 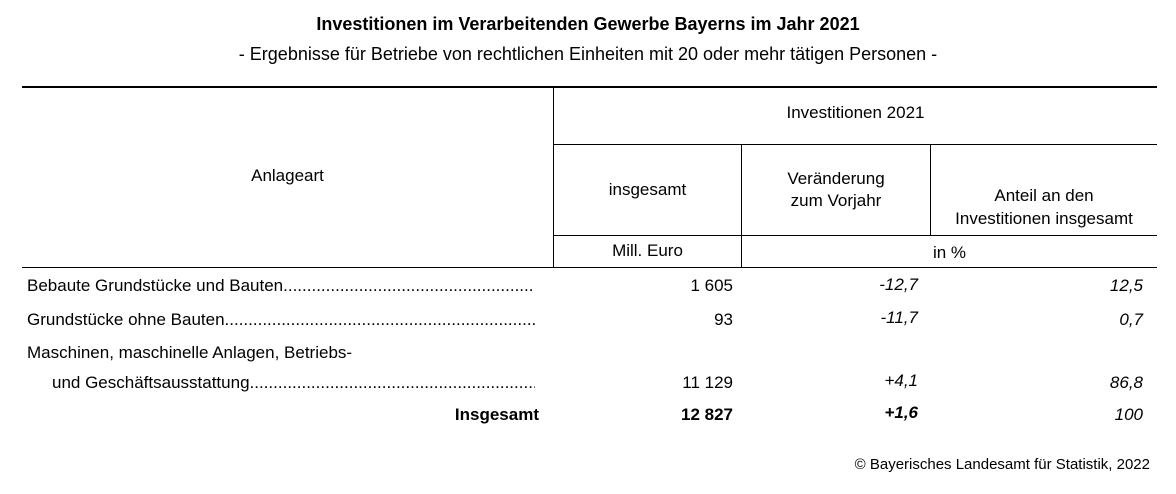 I want to click on total-veraenderung: +1,6, so click(x=901, y=412).